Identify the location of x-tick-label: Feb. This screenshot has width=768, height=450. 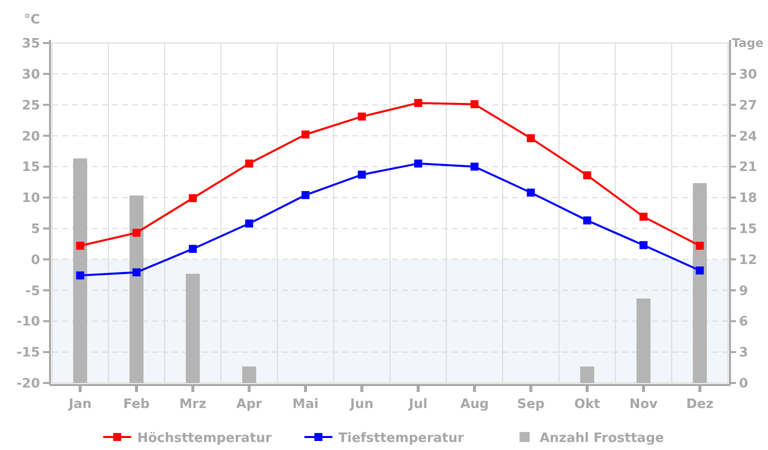
(136, 404).